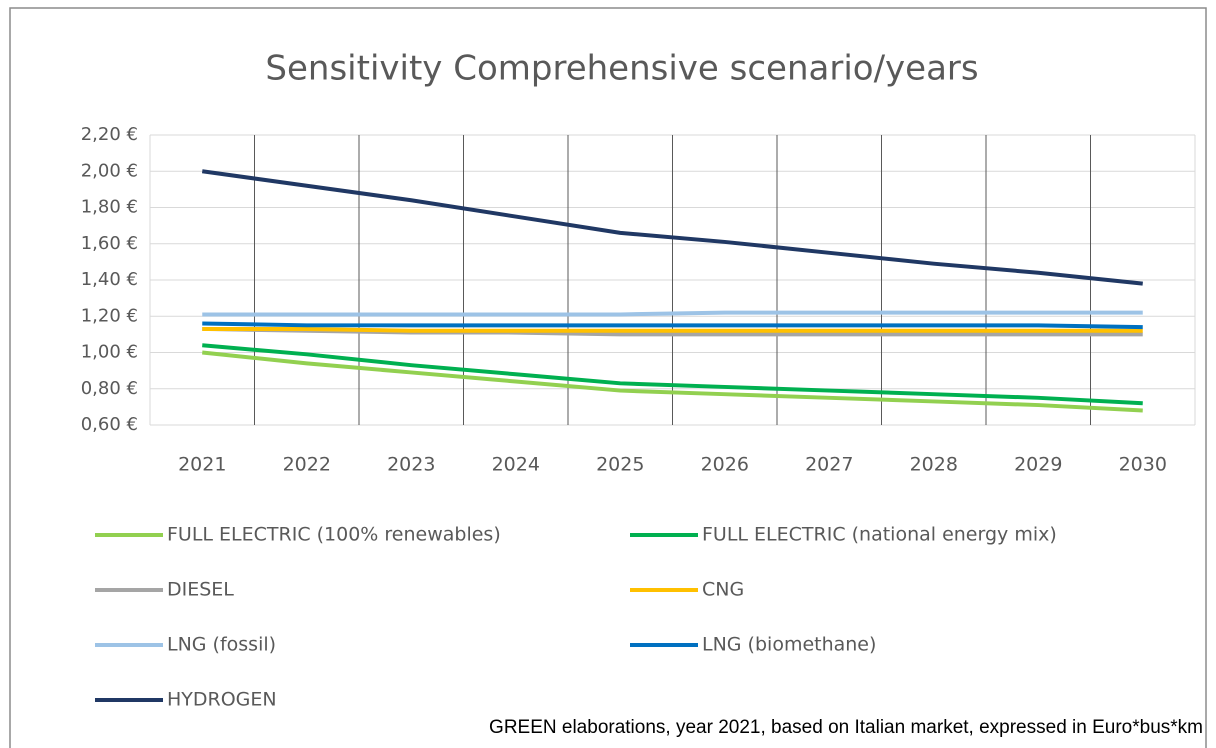 Image resolution: width=1216 pixels, height=748 pixels. Describe the element at coordinates (879, 535) in the screenshot. I see `legend-label: FULL ELECTRIC (national energy mix)` at that location.